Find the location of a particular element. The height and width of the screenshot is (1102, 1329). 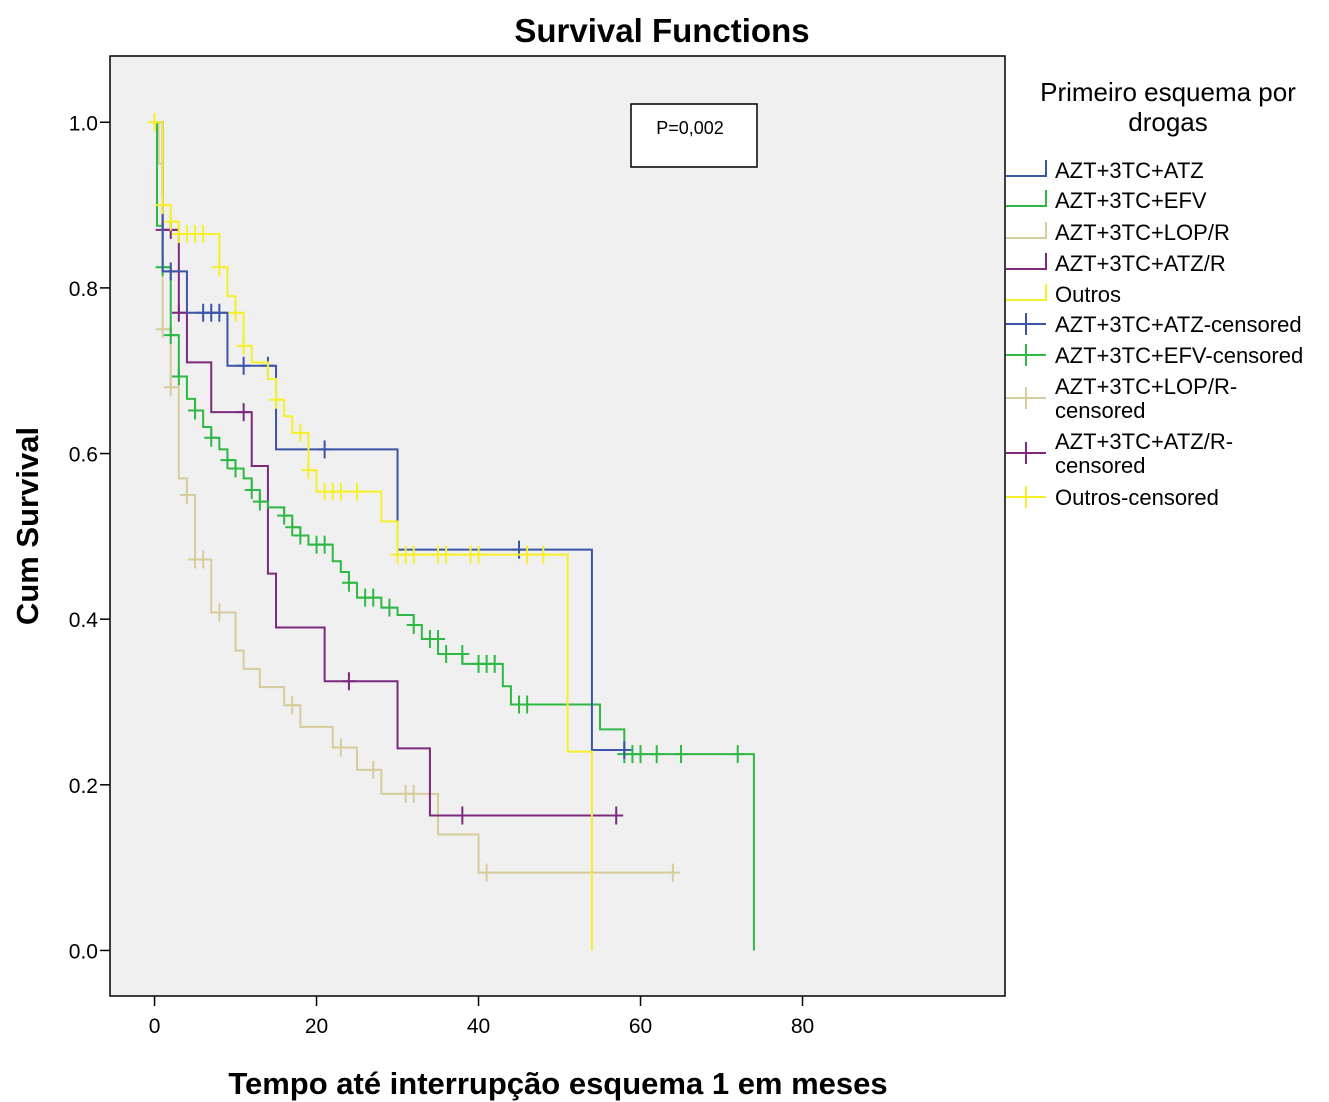

legend-item: AZT+3TC+EFV is located at coordinates (1106, 200).